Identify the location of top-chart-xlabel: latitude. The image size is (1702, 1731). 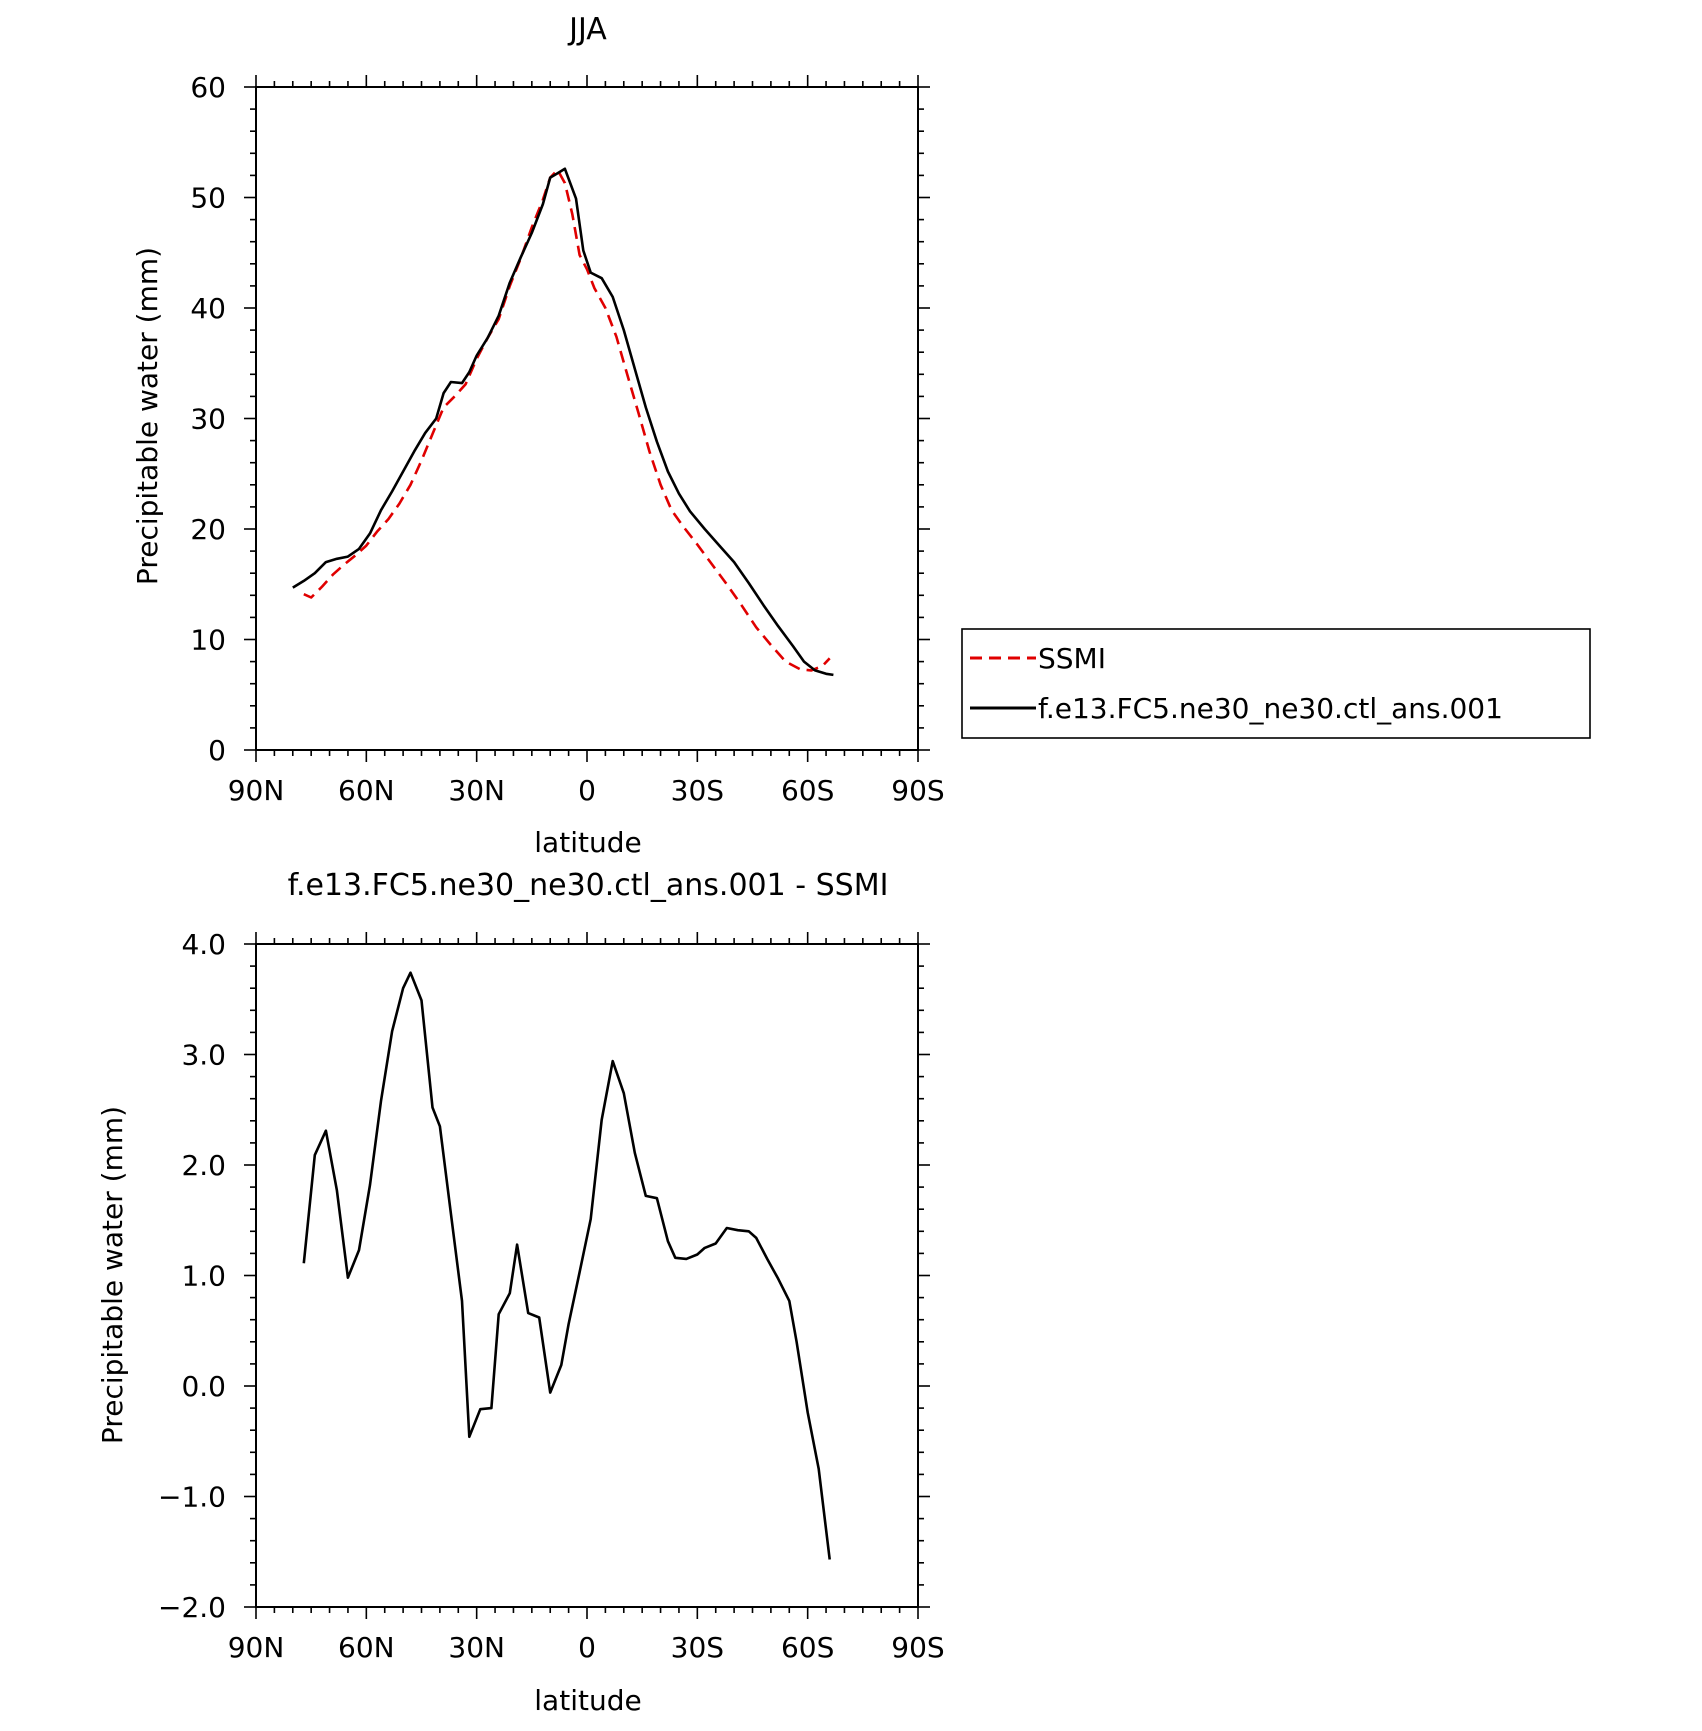
(587, 842).